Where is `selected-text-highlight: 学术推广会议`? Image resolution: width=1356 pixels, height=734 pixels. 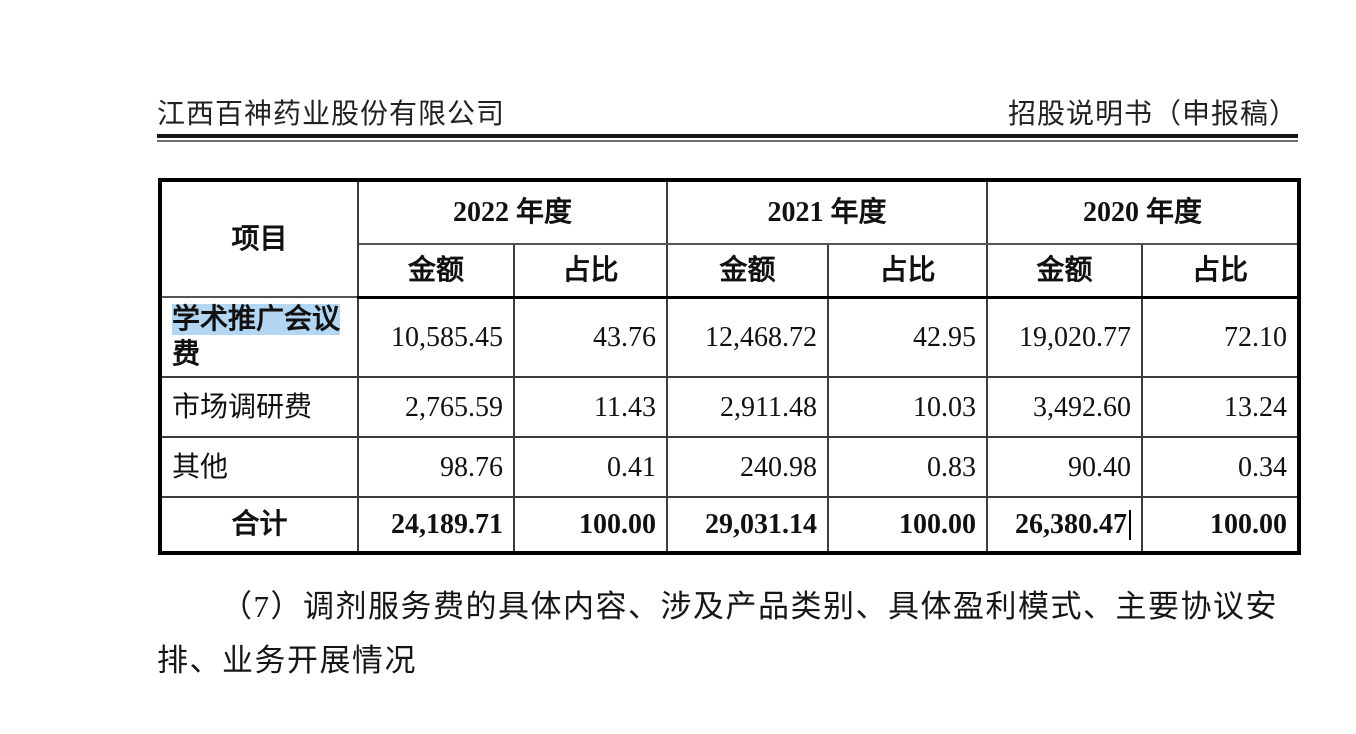
selected-text-highlight: 学术推广会议 is located at coordinates (256, 319).